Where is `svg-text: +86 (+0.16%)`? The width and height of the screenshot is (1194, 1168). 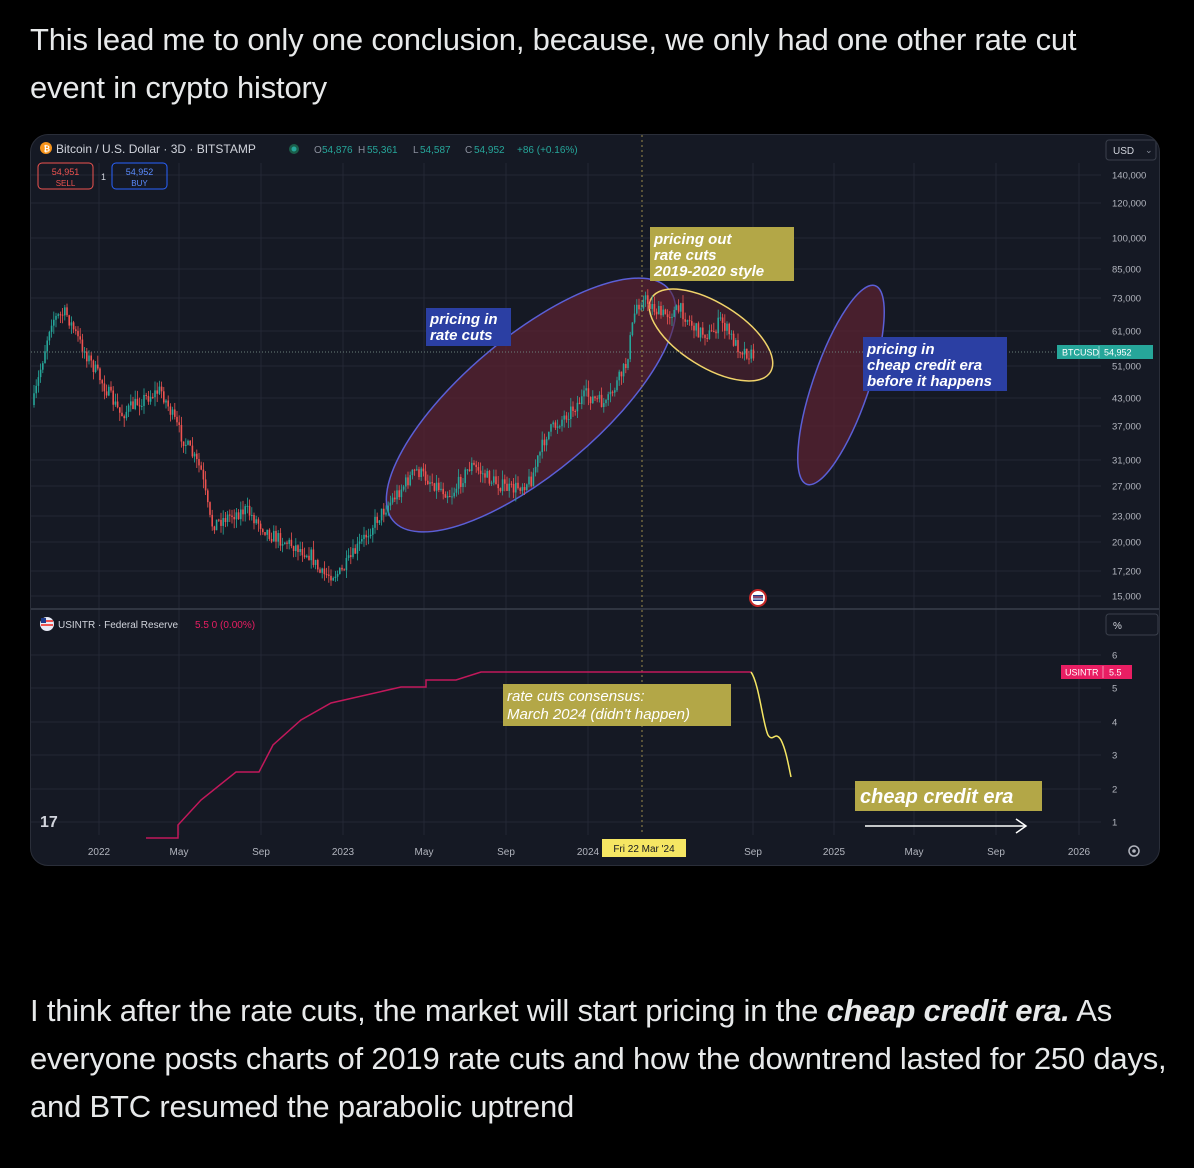 svg-text: +86 (+0.16%) is located at coordinates (547, 150).